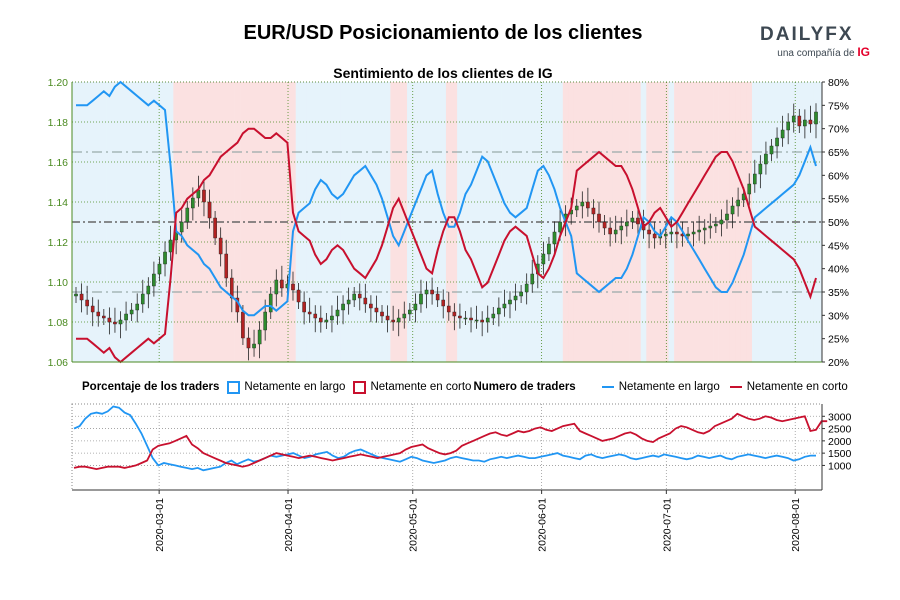  Describe the element at coordinates (414, 525) in the screenshot. I see `x-tick-label: 2020-05-01` at that location.